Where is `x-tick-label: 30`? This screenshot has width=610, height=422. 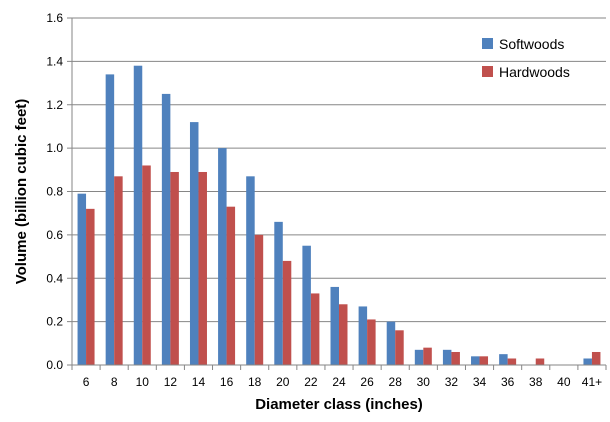 x-tick-label: 30 is located at coordinates (424, 382).